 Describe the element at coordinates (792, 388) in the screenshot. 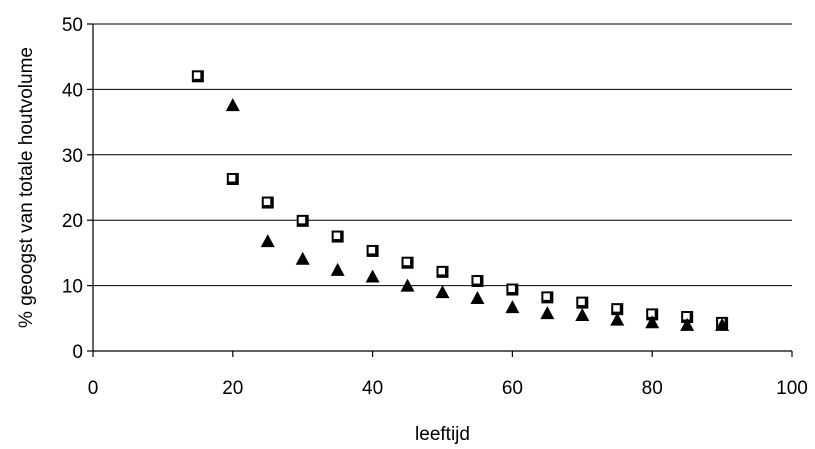

I see `x-tick-label-100: 100` at that location.